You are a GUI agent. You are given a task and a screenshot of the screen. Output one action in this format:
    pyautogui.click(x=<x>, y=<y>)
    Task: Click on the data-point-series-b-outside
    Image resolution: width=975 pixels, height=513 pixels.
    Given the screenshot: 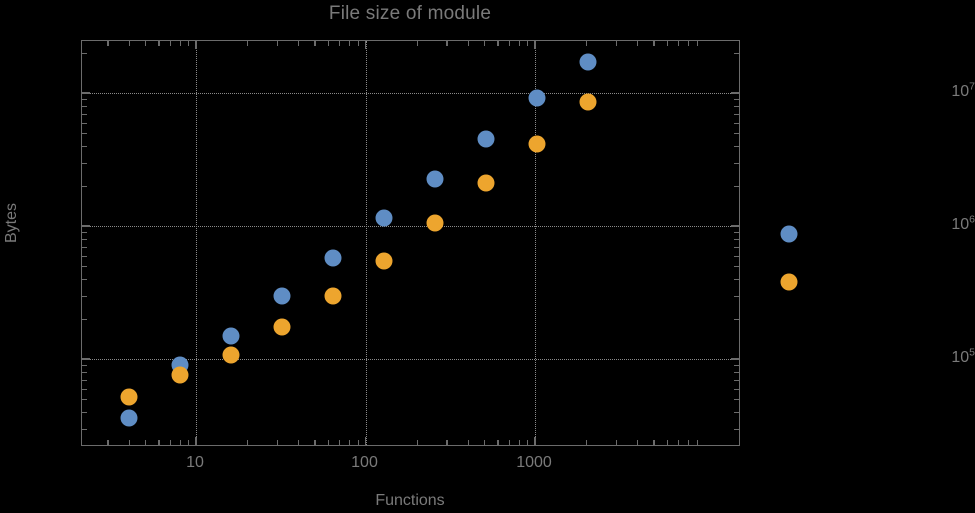 What is the action you would take?
    pyautogui.click(x=789, y=282)
    